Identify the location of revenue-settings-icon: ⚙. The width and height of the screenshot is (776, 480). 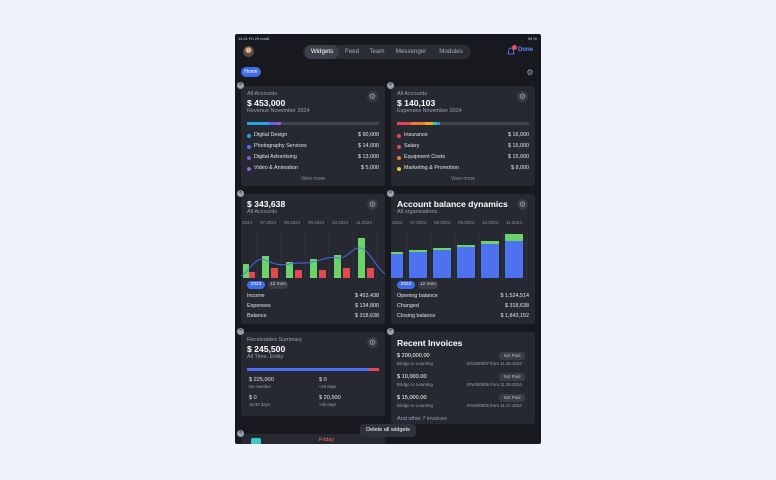
(372, 96).